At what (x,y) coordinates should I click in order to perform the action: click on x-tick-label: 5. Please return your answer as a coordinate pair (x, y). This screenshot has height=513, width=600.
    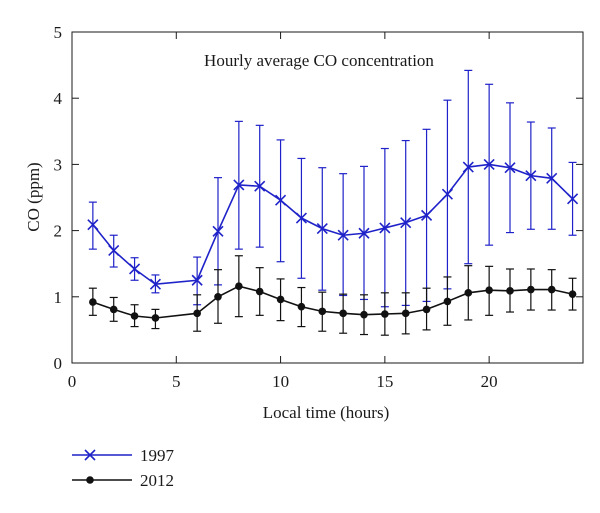
    Looking at the image, I should click on (176, 381).